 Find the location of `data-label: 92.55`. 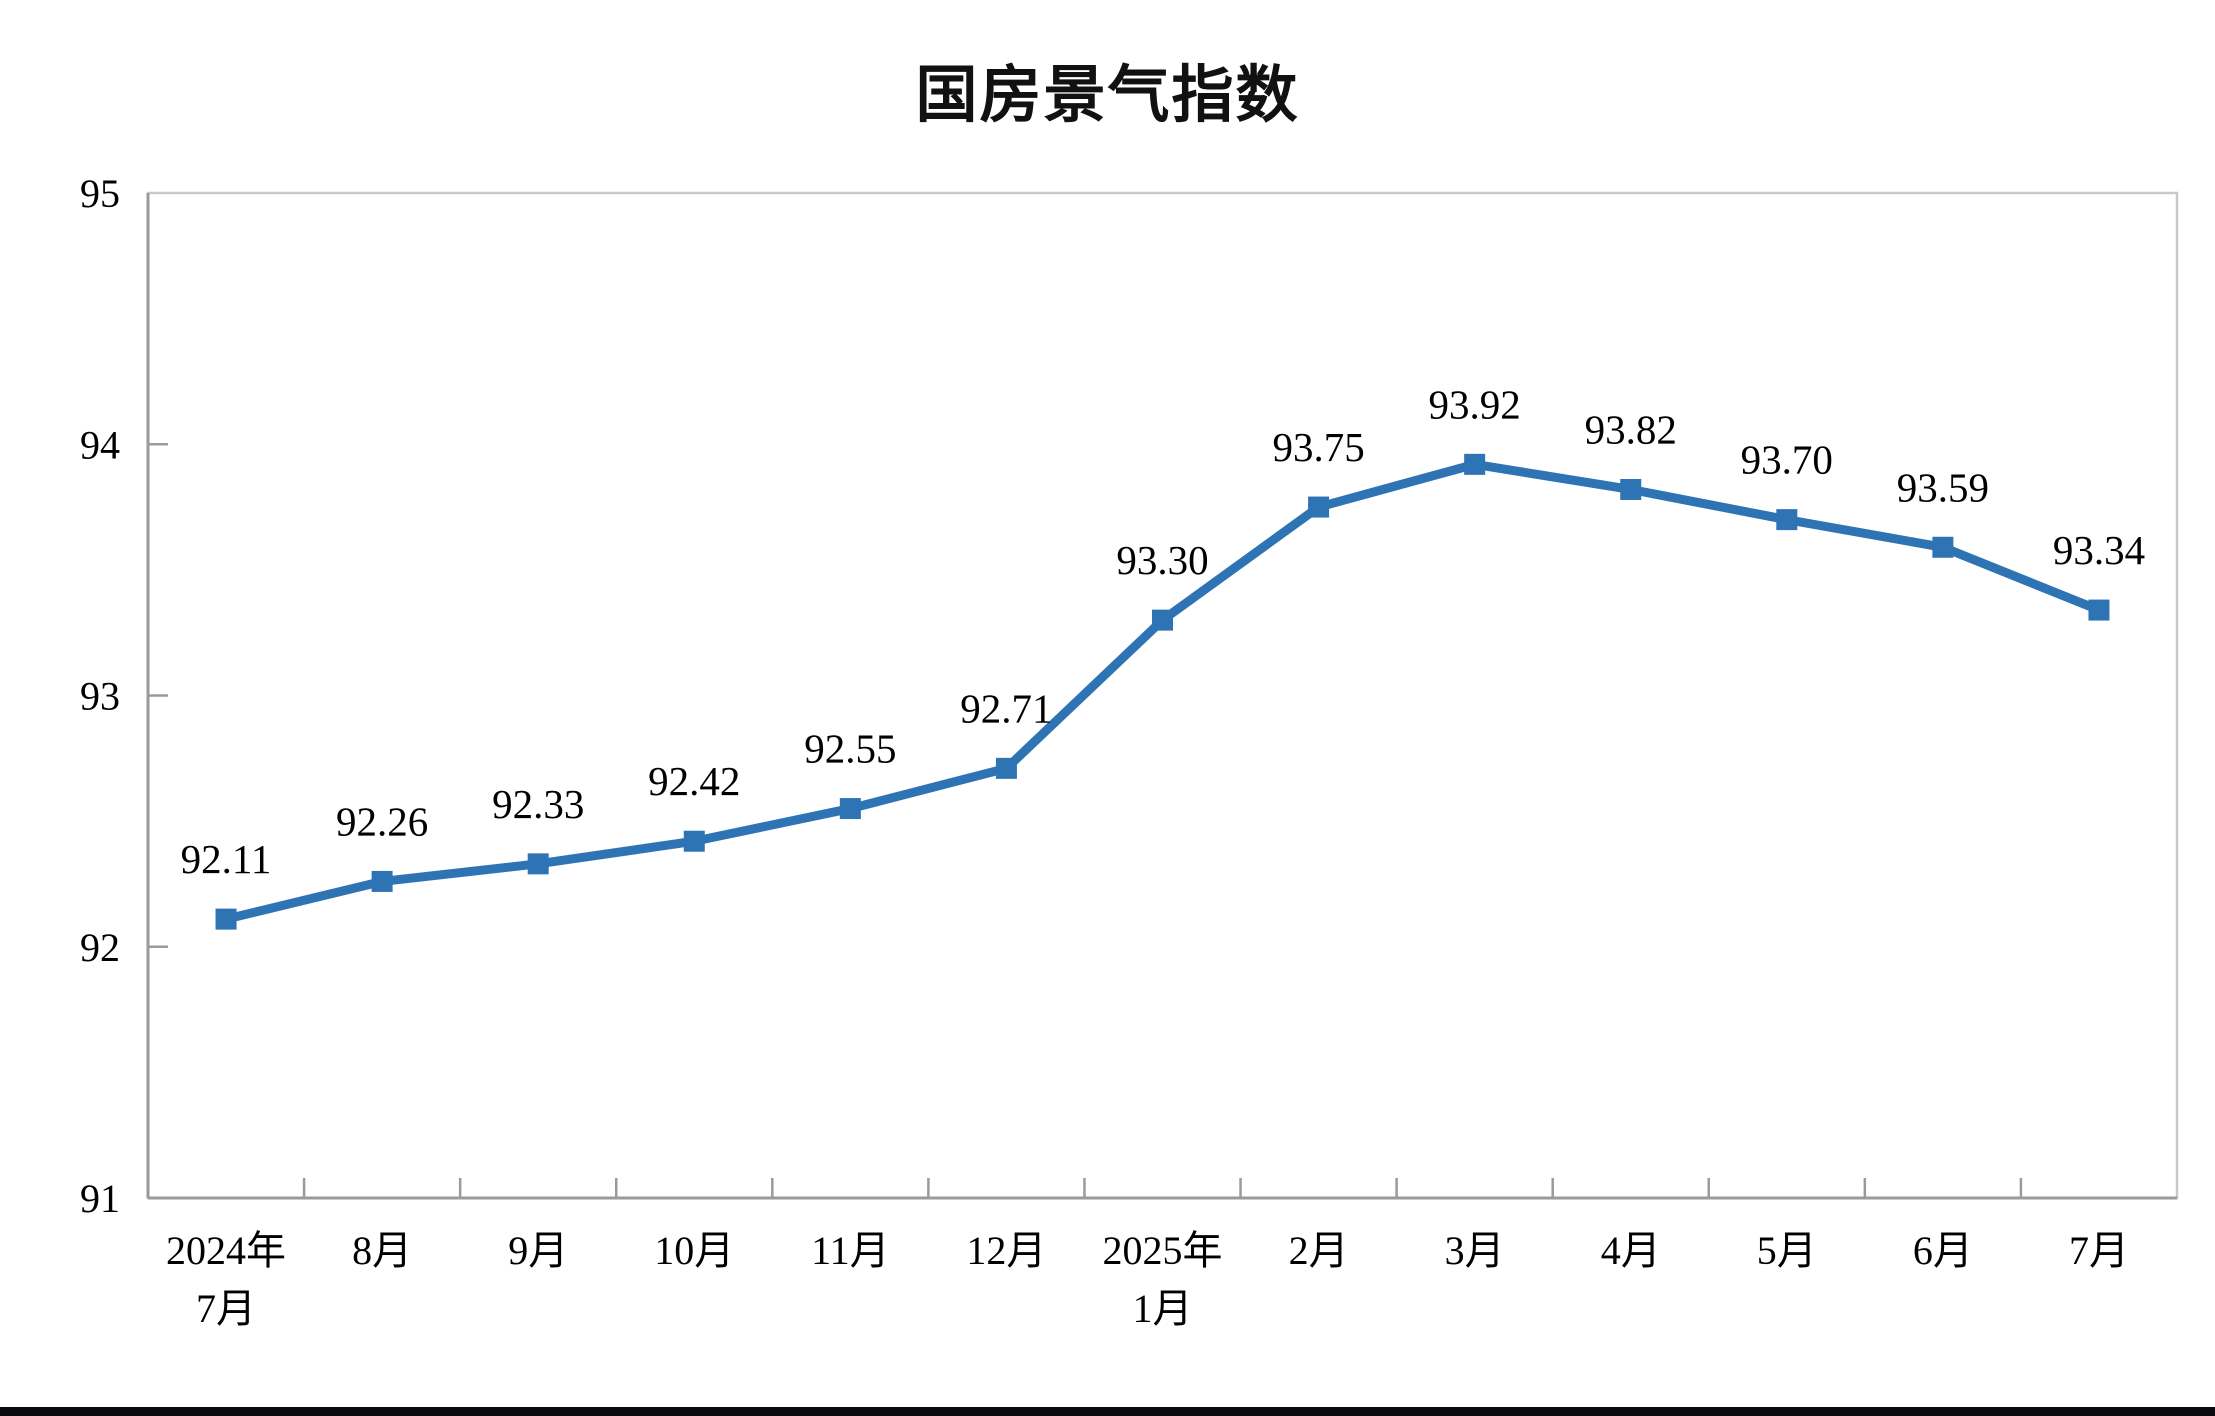

data-label: 92.55 is located at coordinates (850, 749).